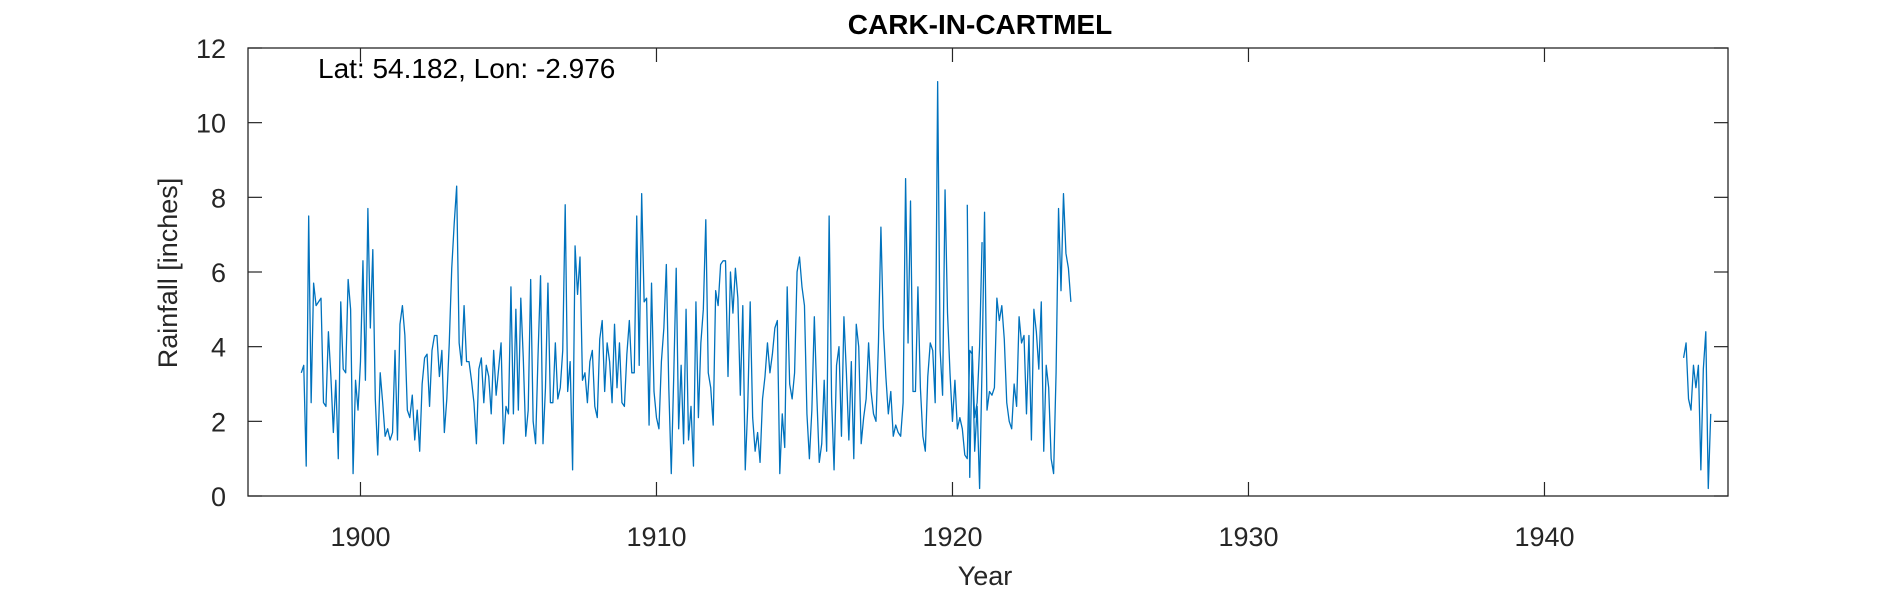  I want to click on x-tick-label: 1920, so click(952, 537).